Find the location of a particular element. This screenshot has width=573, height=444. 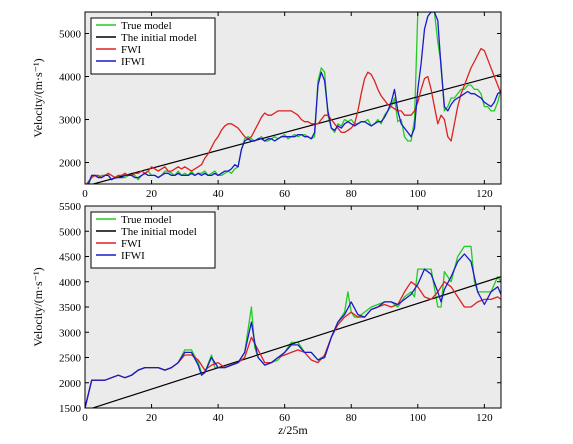

bottom-x-tick-label: 0 is located at coordinates (85, 418).